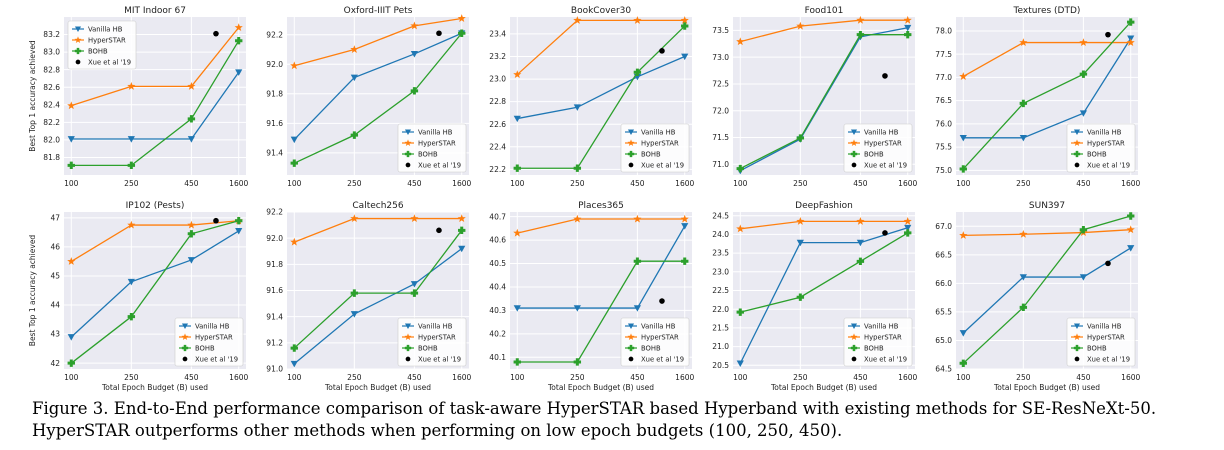  I want to click on y-tick-label: 91.8, so click(274, 93).